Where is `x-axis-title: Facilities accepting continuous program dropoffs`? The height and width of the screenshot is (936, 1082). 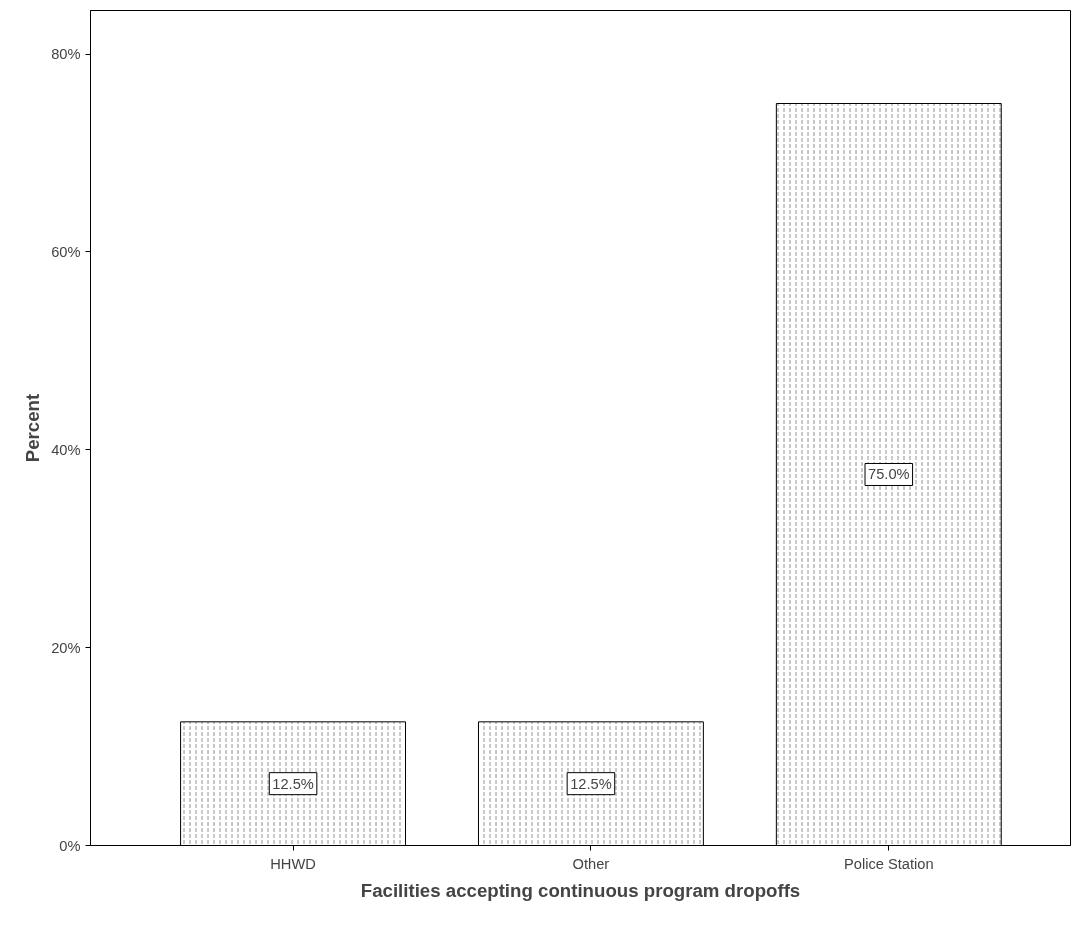
x-axis-title: Facilities accepting continuous program dropoffs is located at coordinates (580, 890).